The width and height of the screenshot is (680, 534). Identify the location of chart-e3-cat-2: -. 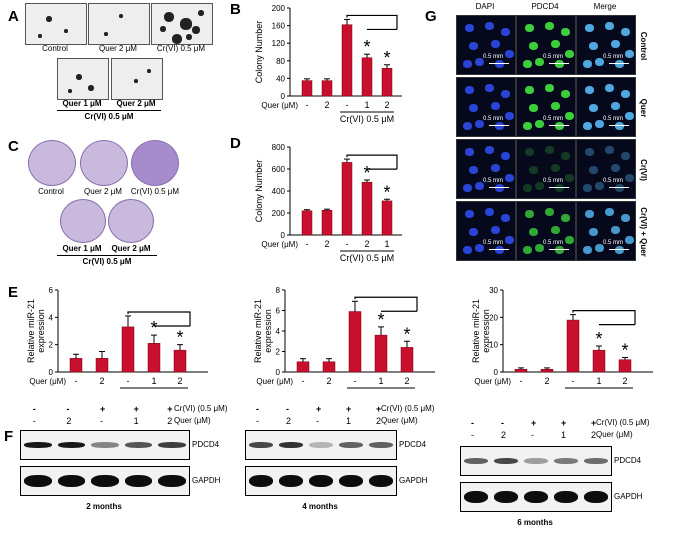
(573, 381).